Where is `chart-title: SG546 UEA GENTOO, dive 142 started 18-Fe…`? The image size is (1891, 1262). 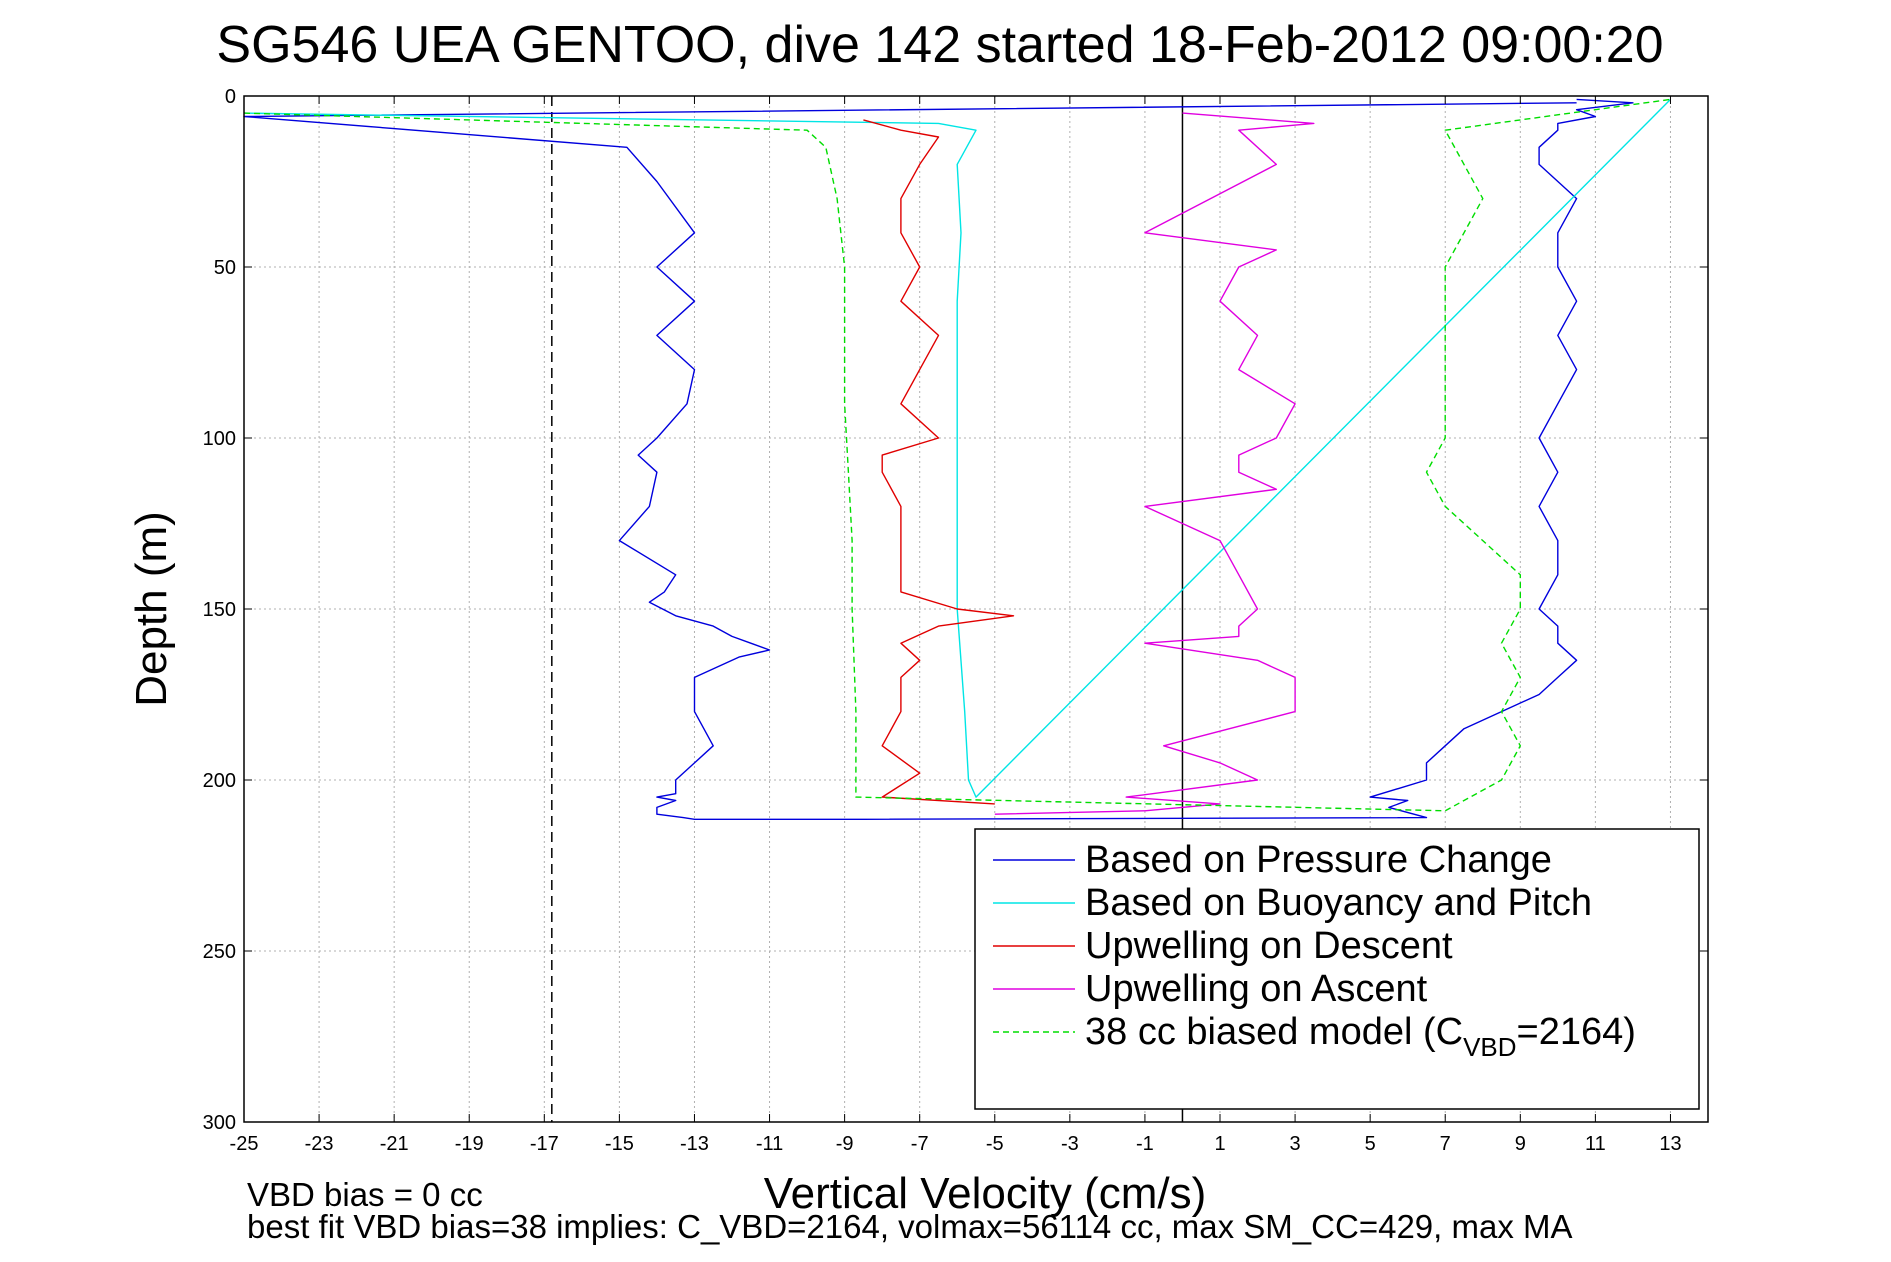
chart-title: SG546 UEA GENTOO, dive 142 started 18-Fe… is located at coordinates (939, 45).